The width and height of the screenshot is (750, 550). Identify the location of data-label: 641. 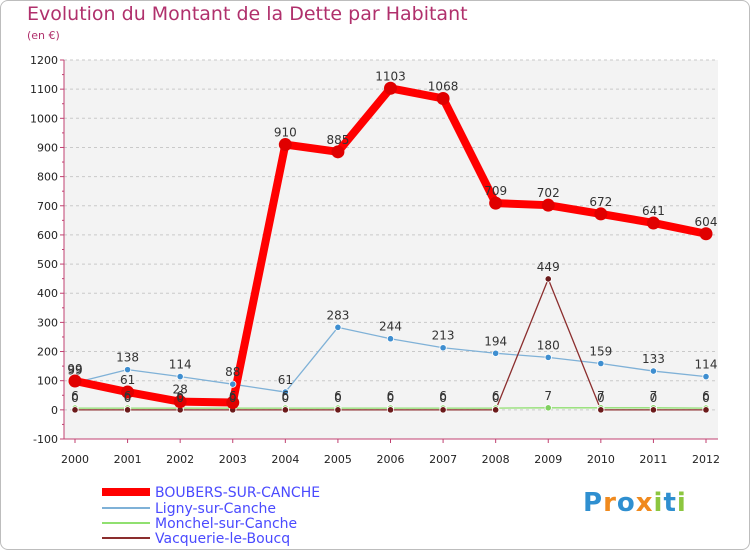
(653, 211).